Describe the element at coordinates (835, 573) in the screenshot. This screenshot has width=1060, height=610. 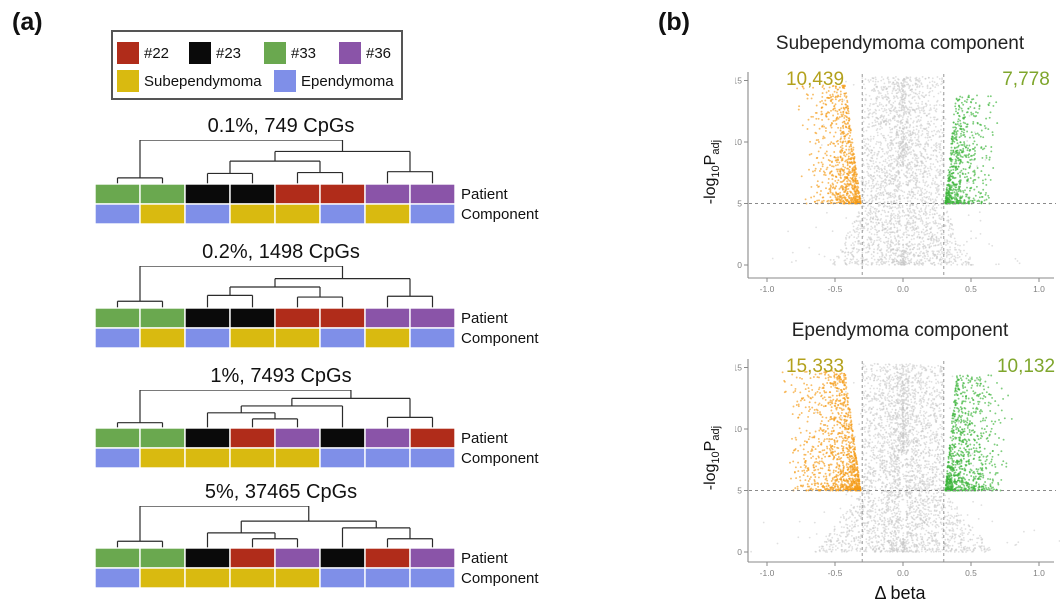
I see `x-tick-label: -0.5` at that location.